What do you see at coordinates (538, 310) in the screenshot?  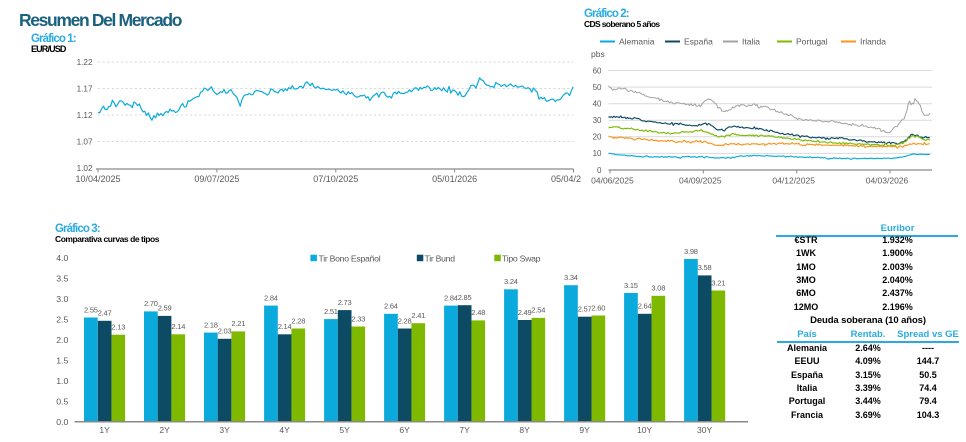 I see `svg-text: 2.54` at bounding box center [538, 310].